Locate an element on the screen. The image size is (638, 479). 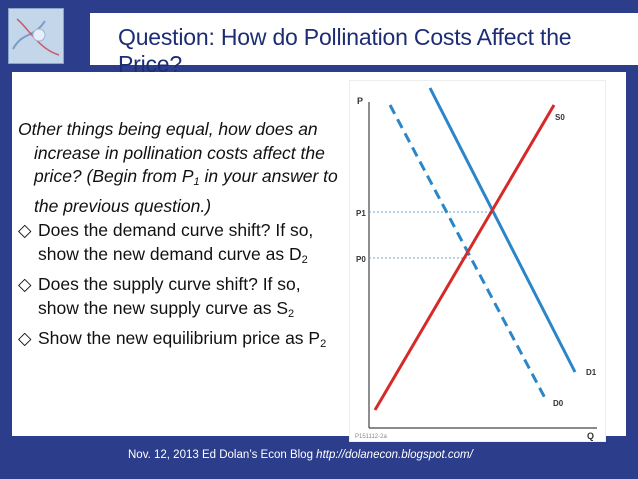
price-label-p0: P0 is located at coordinates (361, 259).